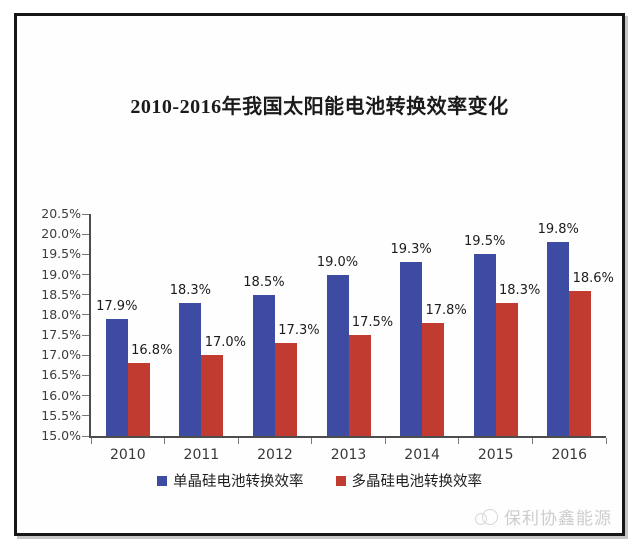 Image resolution: width=640 pixels, height=551 pixels. I want to click on bar-mono: 19.8%, so click(558, 329).